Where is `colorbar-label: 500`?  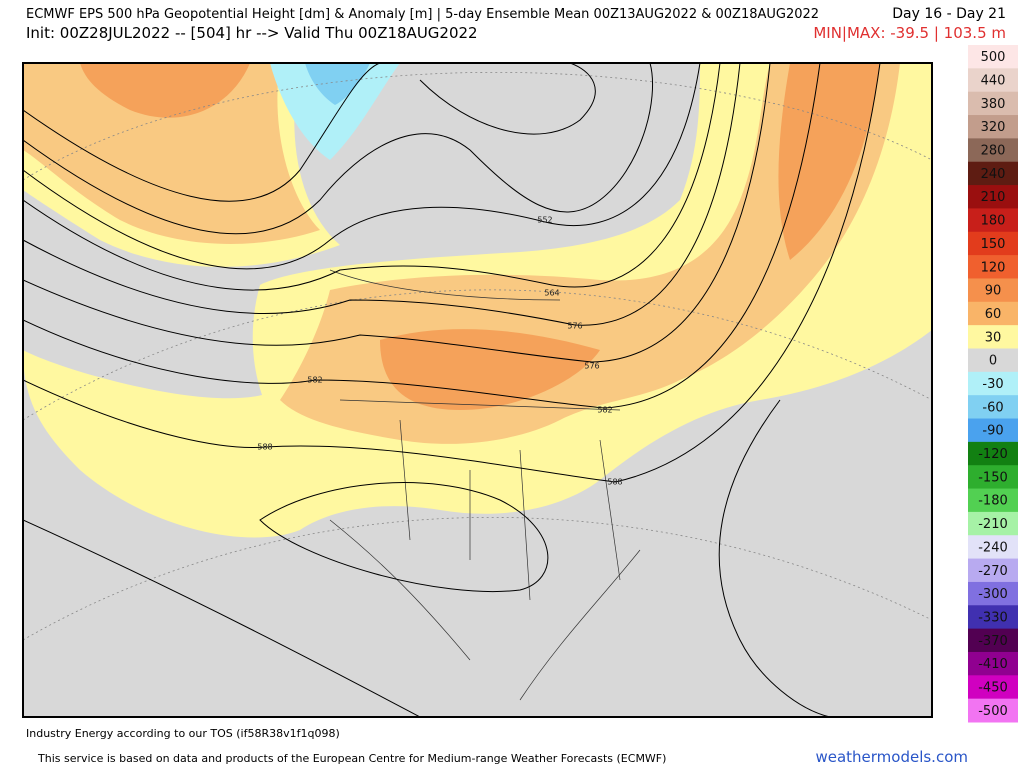
colorbar-label: 500 is located at coordinates (993, 57).